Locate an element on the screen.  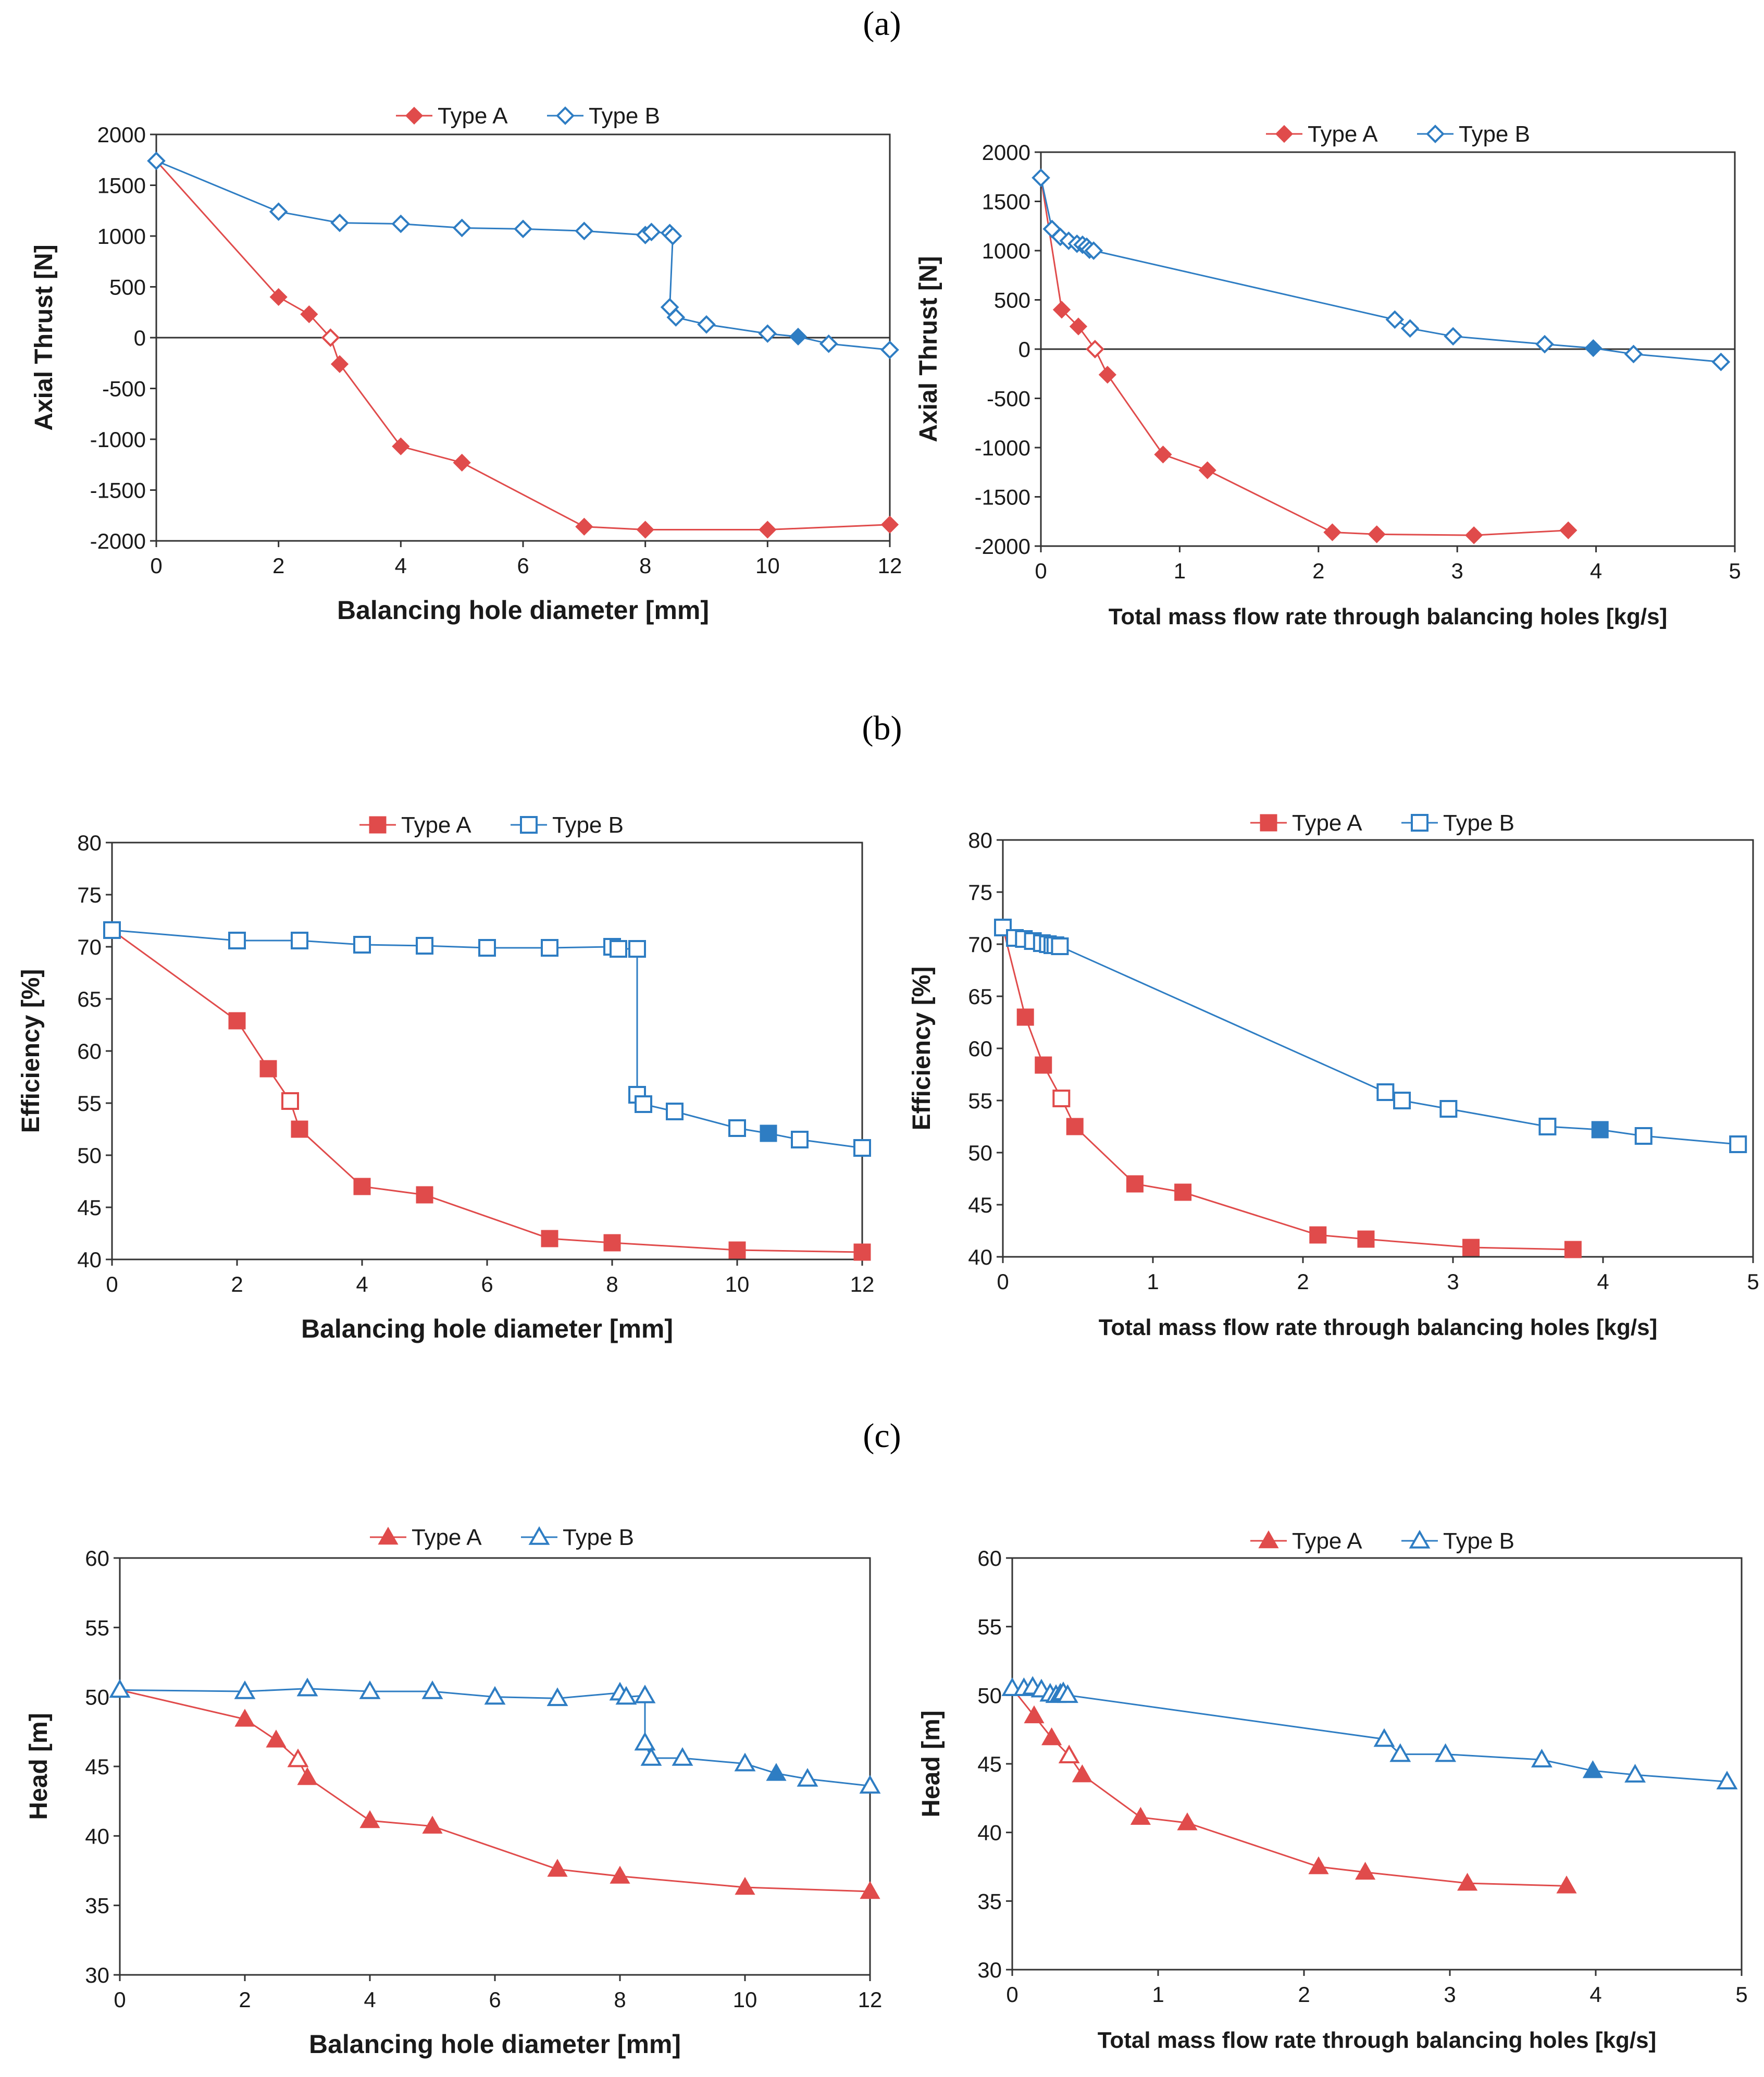
x-tick-label: 3 is located at coordinates (1450, 1994).